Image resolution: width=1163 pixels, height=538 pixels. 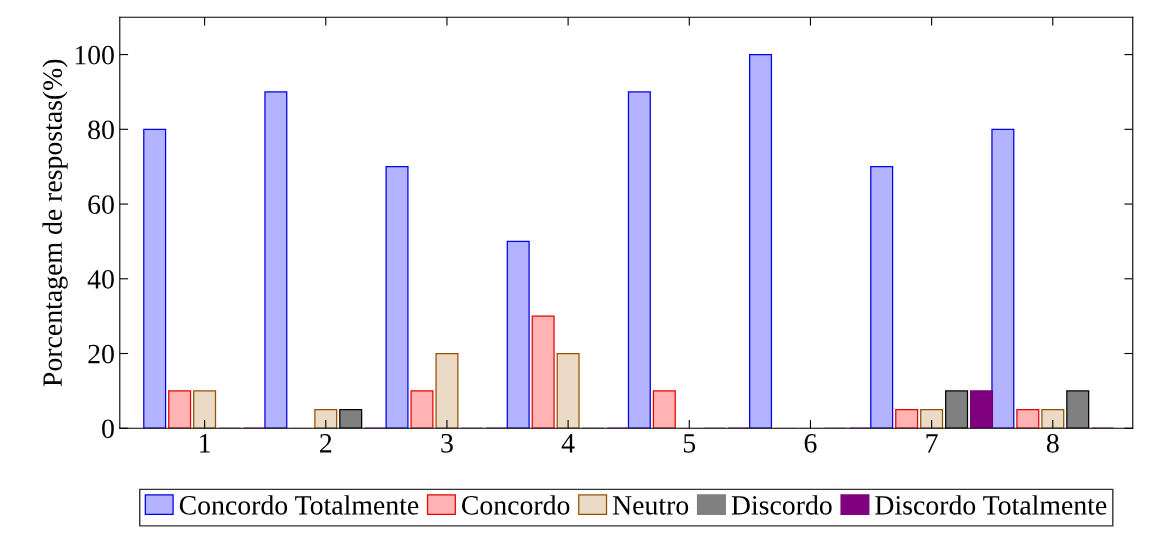 What do you see at coordinates (55, 223) in the screenshot?
I see `y-axis-title: Porcentagem de respostas(%)` at bounding box center [55, 223].